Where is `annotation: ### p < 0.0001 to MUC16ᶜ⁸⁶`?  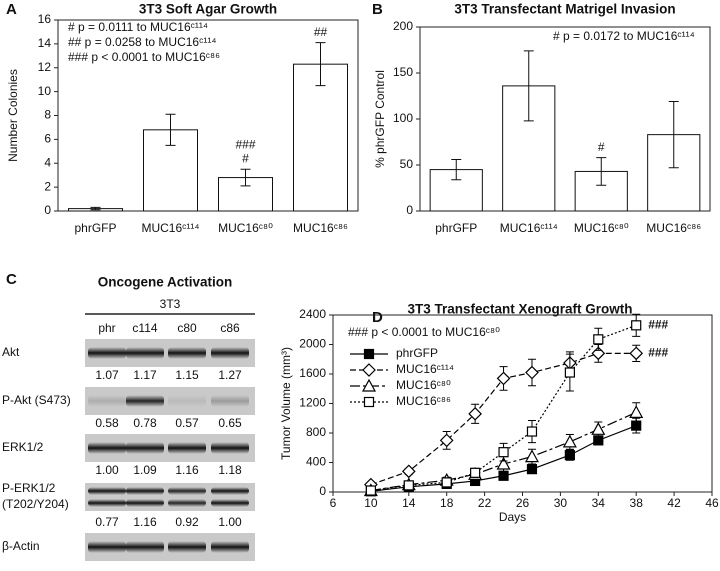 annotation: ### p < 0.0001 to MUC16ᶜ⁸⁶ is located at coordinates (144, 57).